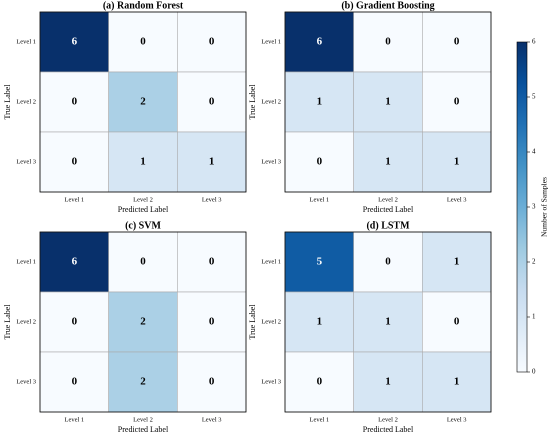 This screenshot has width=550, height=436. Describe the element at coordinates (522, 207) in the screenshot. I see `colorbar` at that location.